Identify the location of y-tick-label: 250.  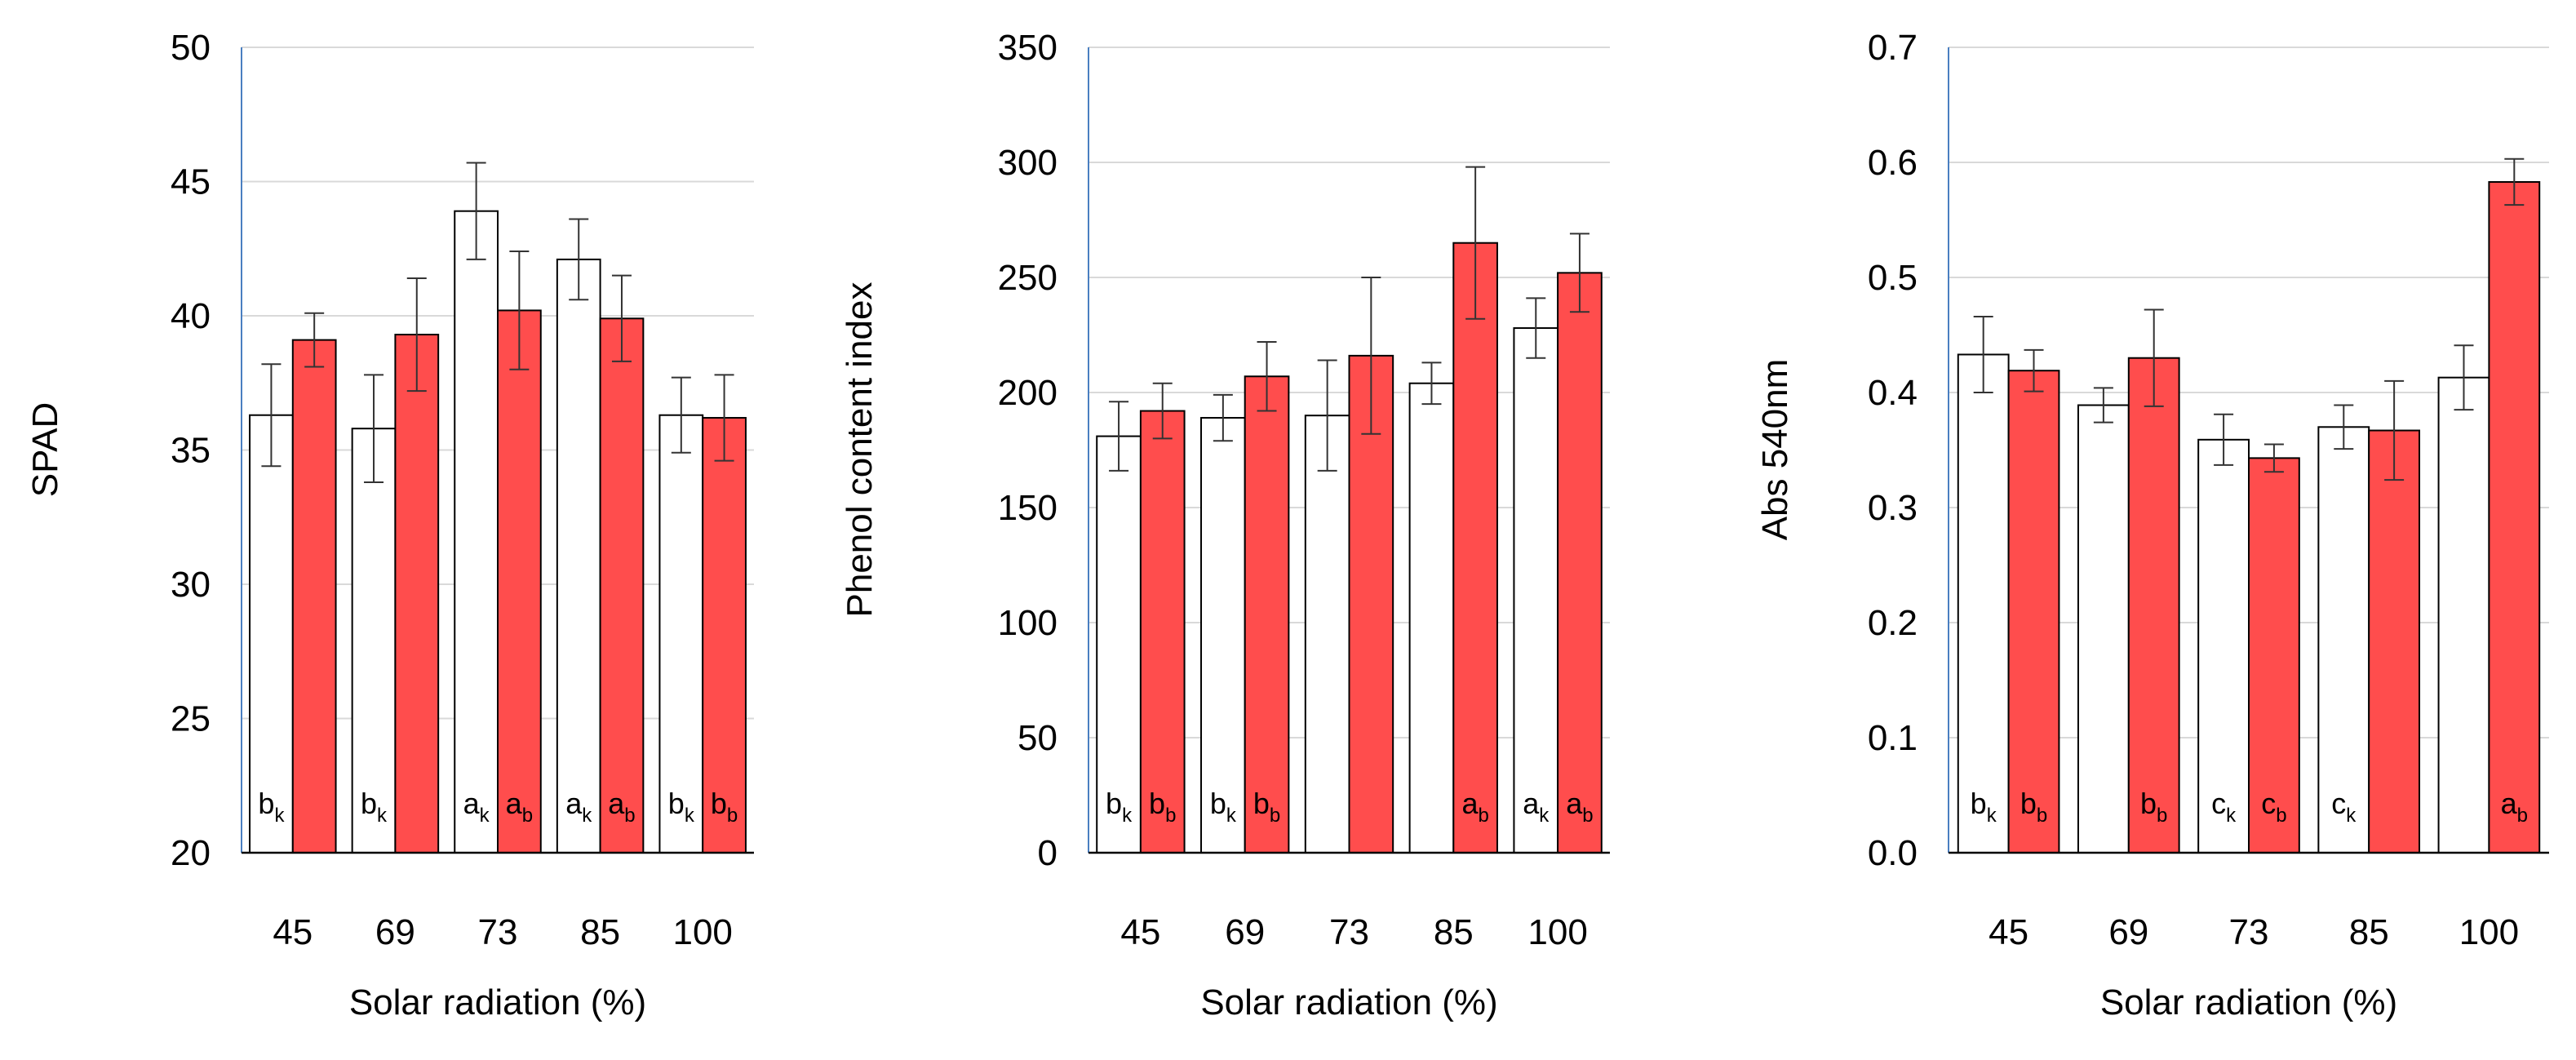
(1027, 278).